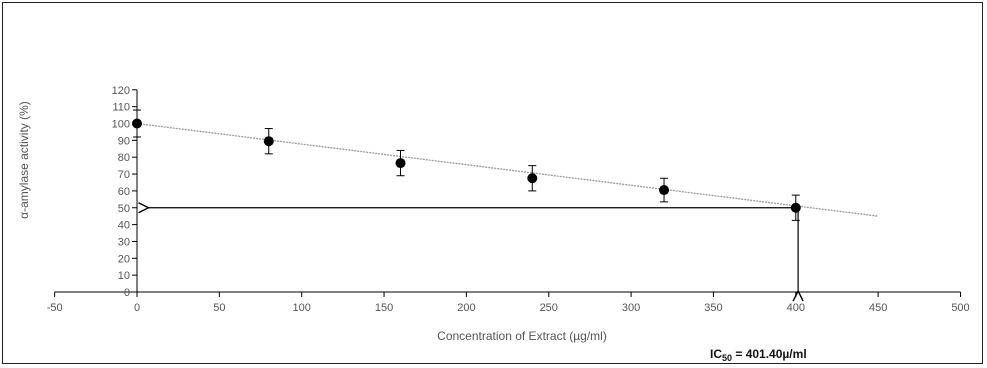 Image resolution: width=987 pixels, height=368 pixels. Describe the element at coordinates (631, 308) in the screenshot. I see `x-tick-label: 300` at that location.